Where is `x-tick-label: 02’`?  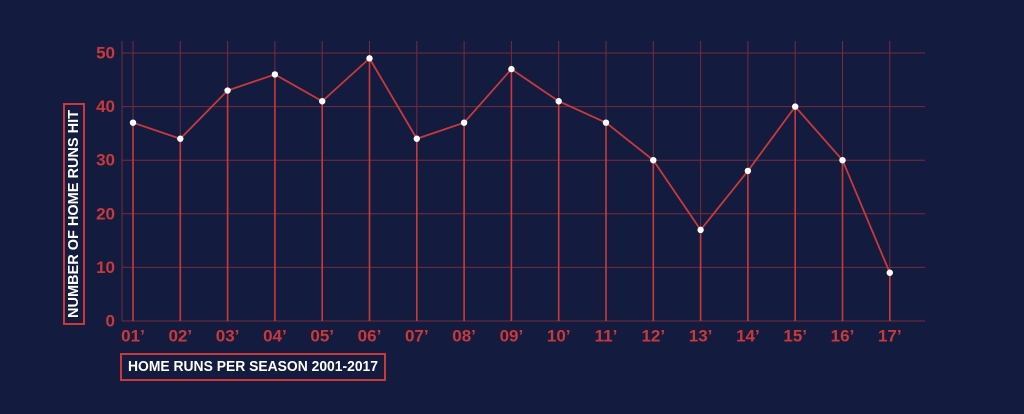 x-tick-label: 02’ is located at coordinates (180, 336).